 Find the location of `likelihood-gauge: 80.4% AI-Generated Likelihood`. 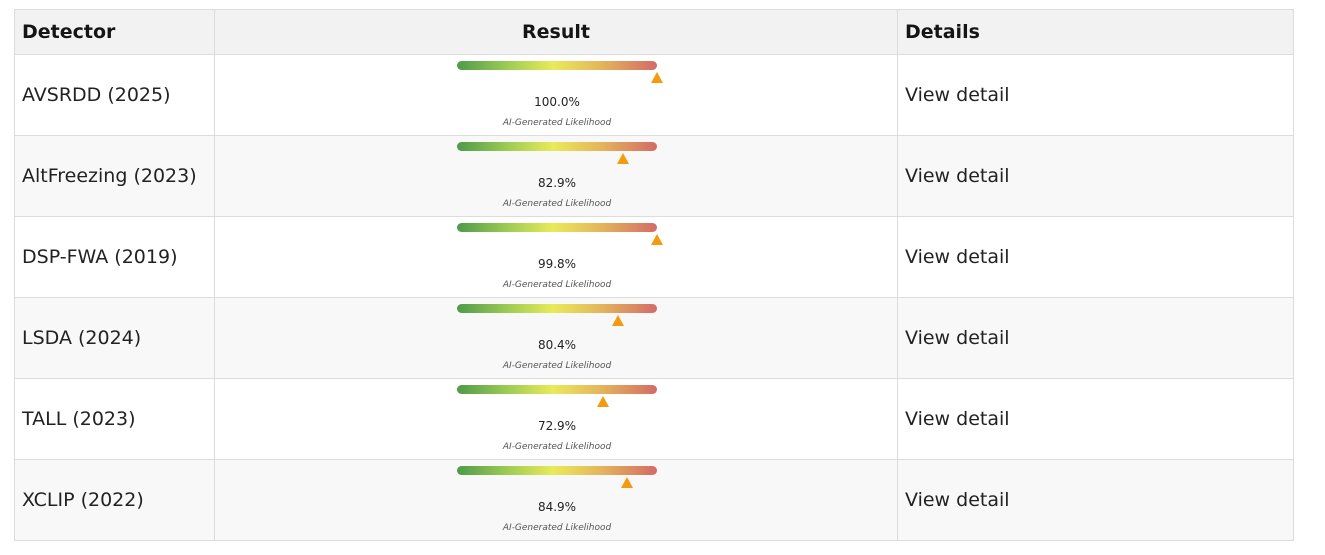

likelihood-gauge: 80.4% AI-Generated Likelihood is located at coordinates (557, 338).